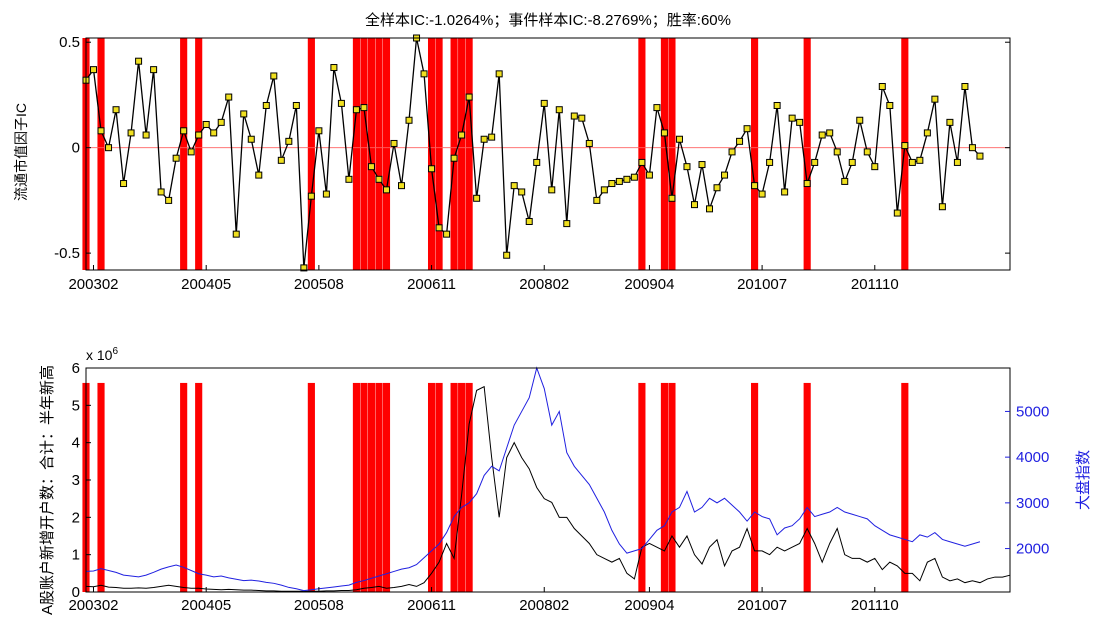 This screenshot has width=1101, height=624. What do you see at coordinates (76, 443) in the screenshot?
I see `y-tick-label: 4` at bounding box center [76, 443].